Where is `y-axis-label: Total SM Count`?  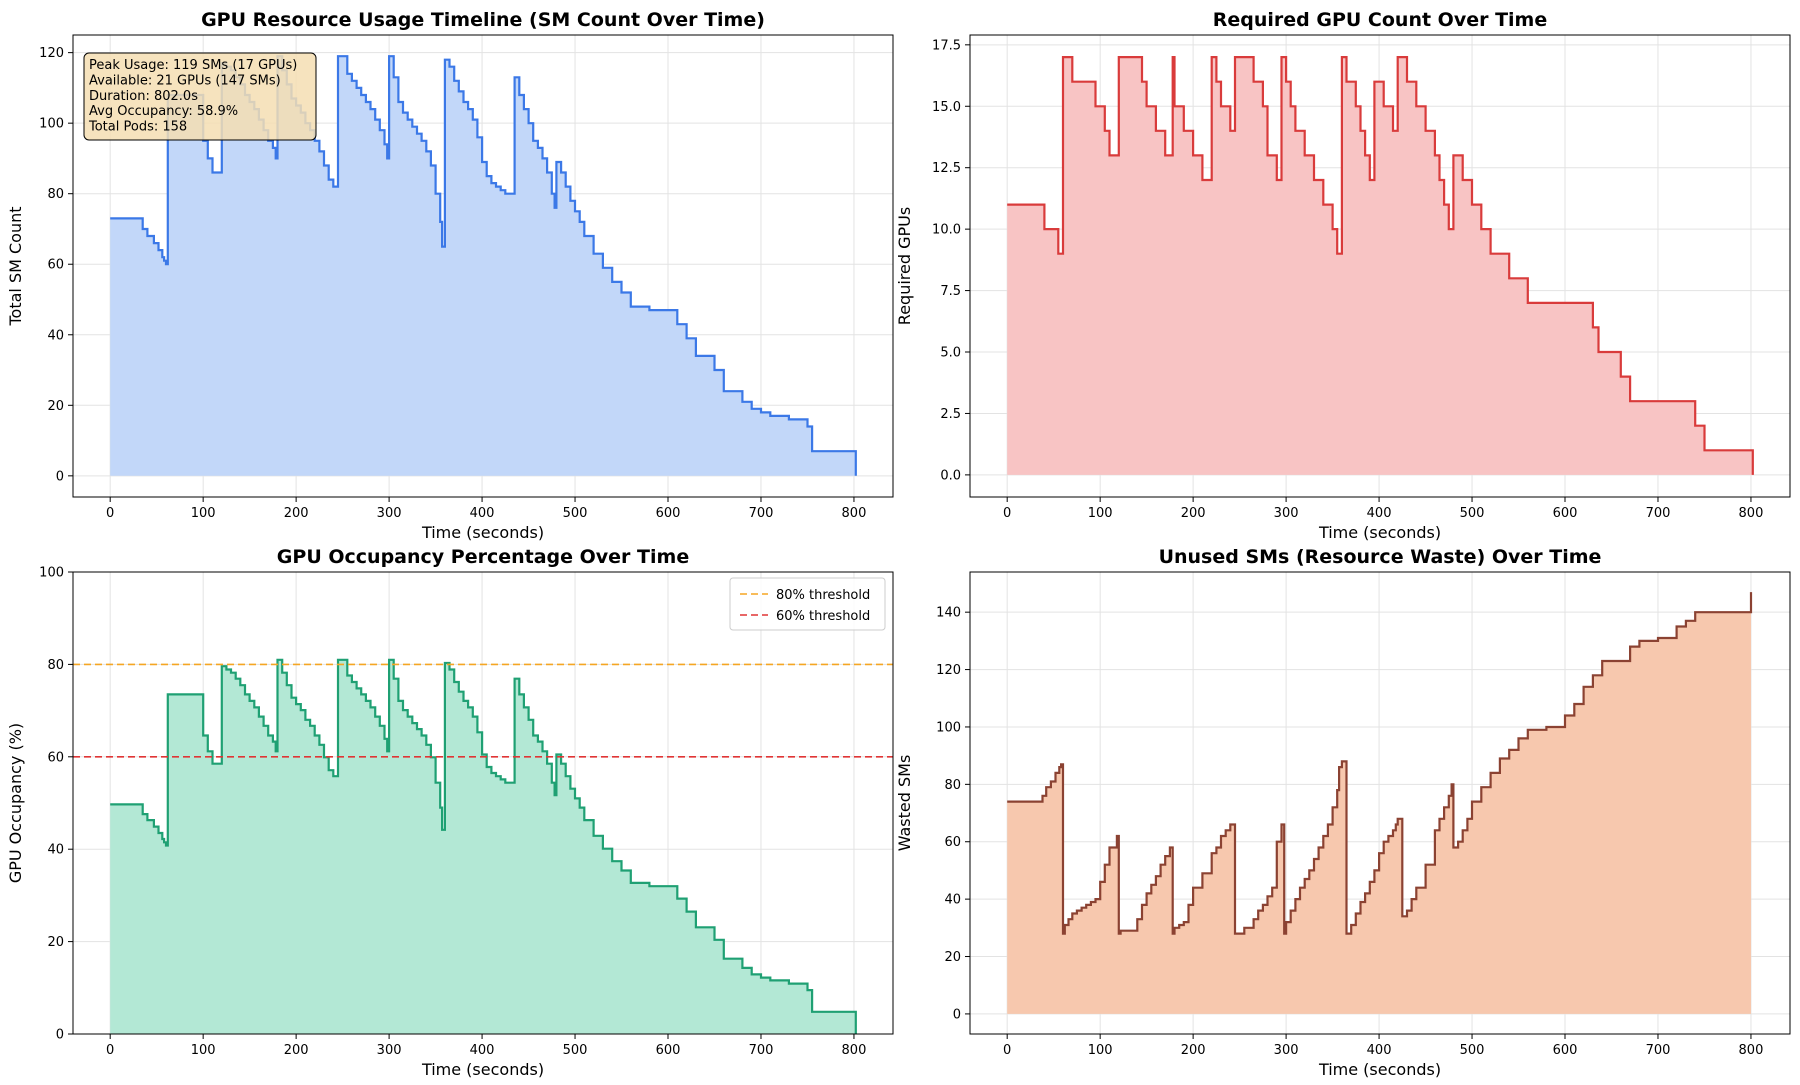
y-axis-label: Total SM Count is located at coordinates (15, 266).